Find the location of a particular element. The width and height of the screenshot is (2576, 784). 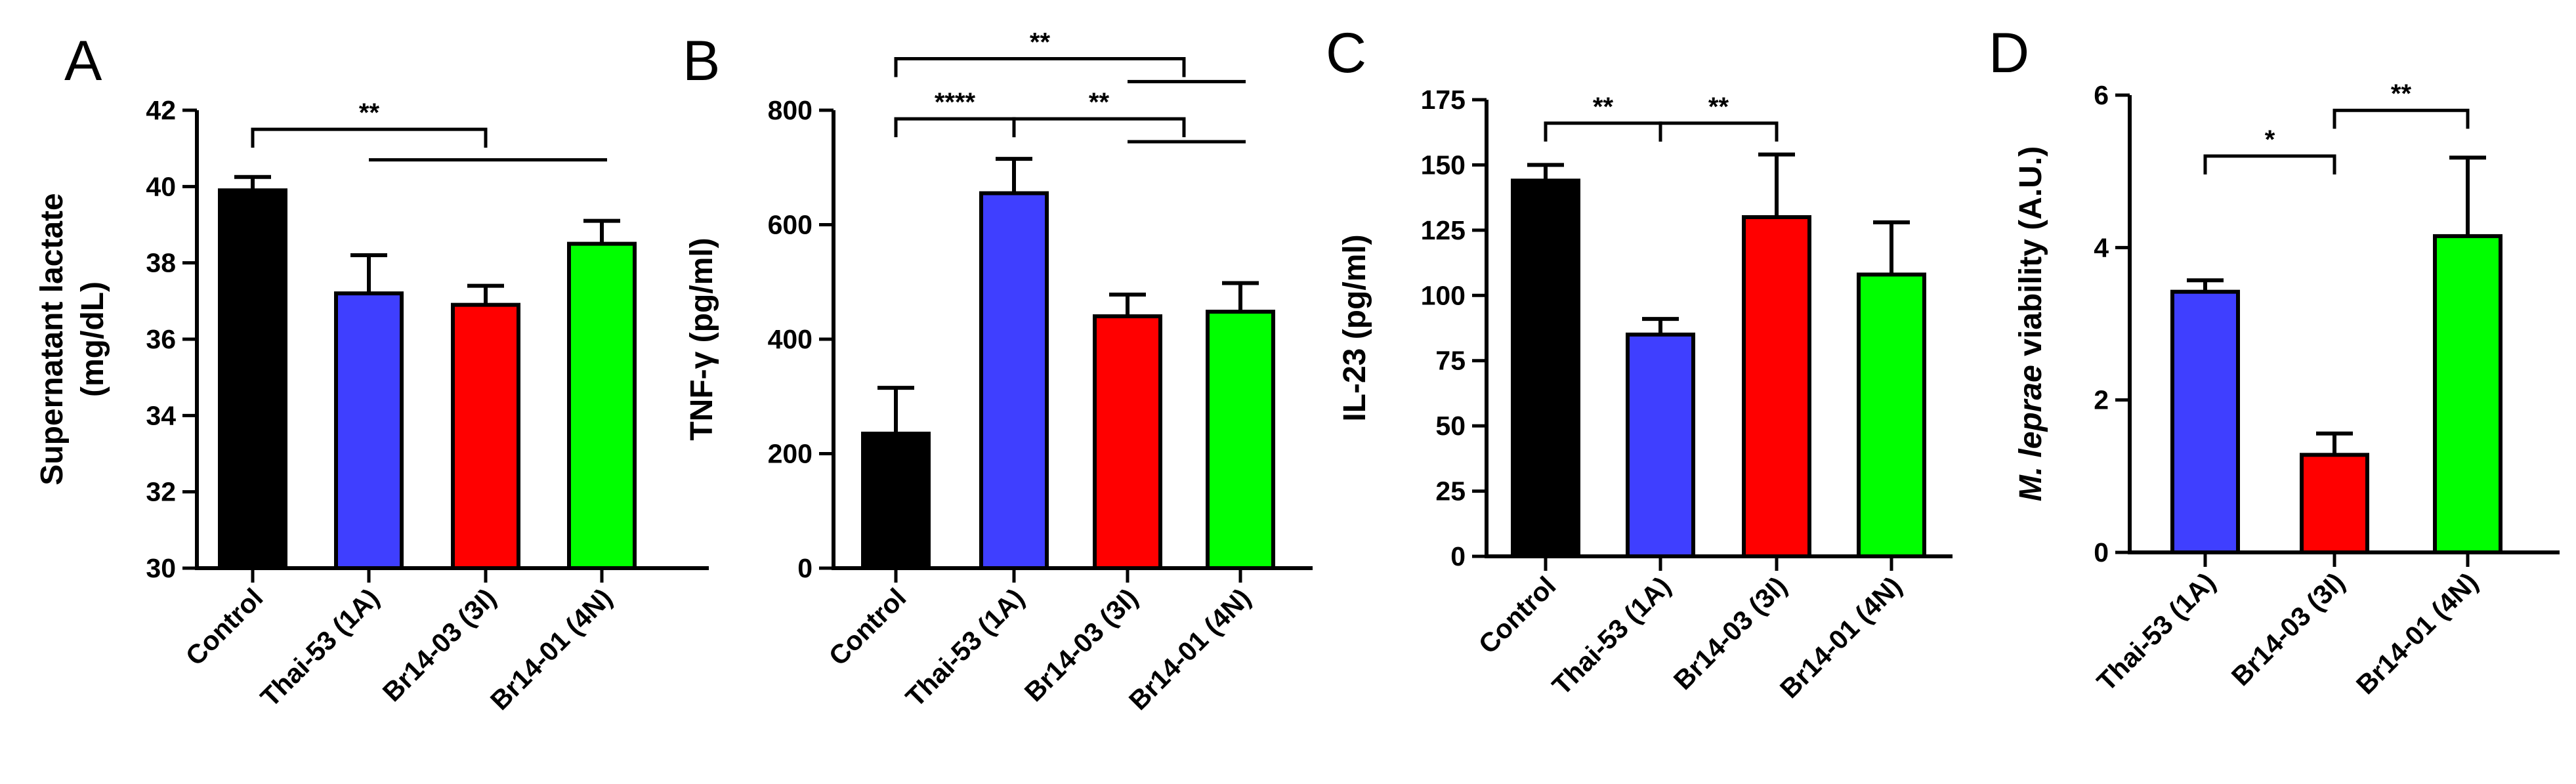

panel-a-y-tick-label: 36 is located at coordinates (161, 339).